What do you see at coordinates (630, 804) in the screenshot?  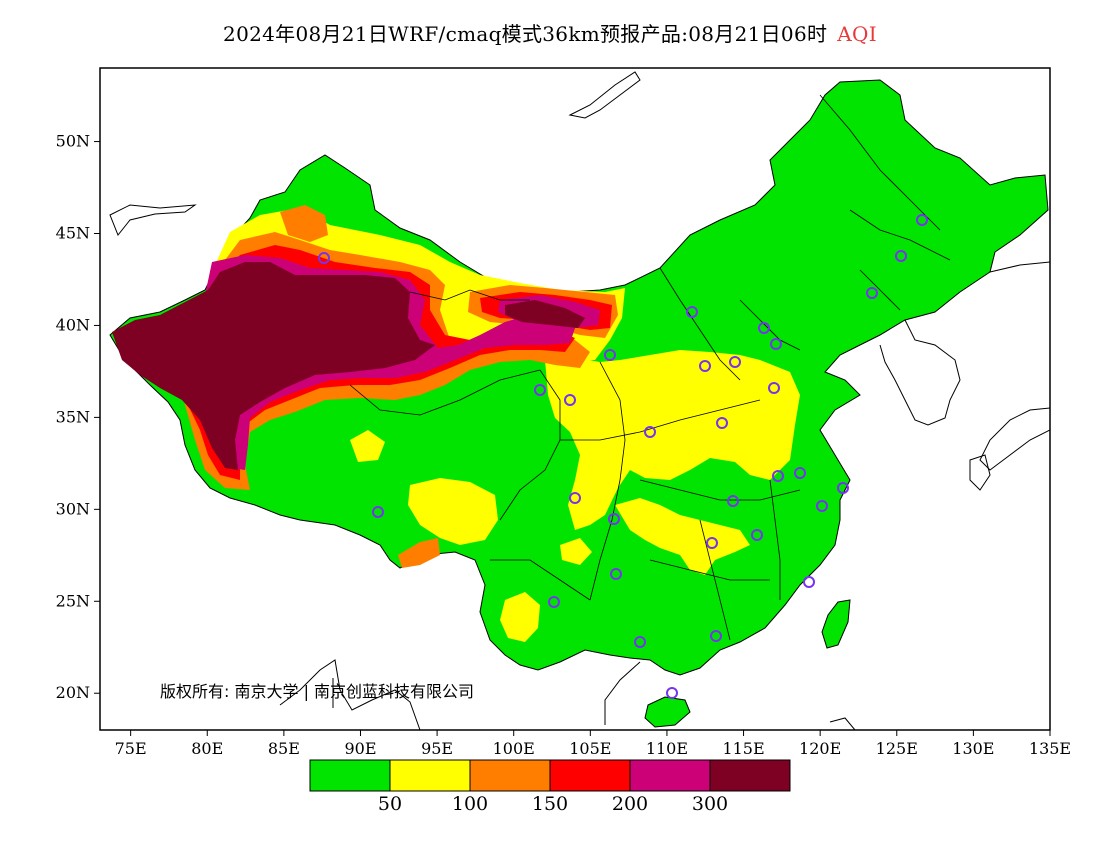 I see `legend-label: 200` at bounding box center [630, 804].